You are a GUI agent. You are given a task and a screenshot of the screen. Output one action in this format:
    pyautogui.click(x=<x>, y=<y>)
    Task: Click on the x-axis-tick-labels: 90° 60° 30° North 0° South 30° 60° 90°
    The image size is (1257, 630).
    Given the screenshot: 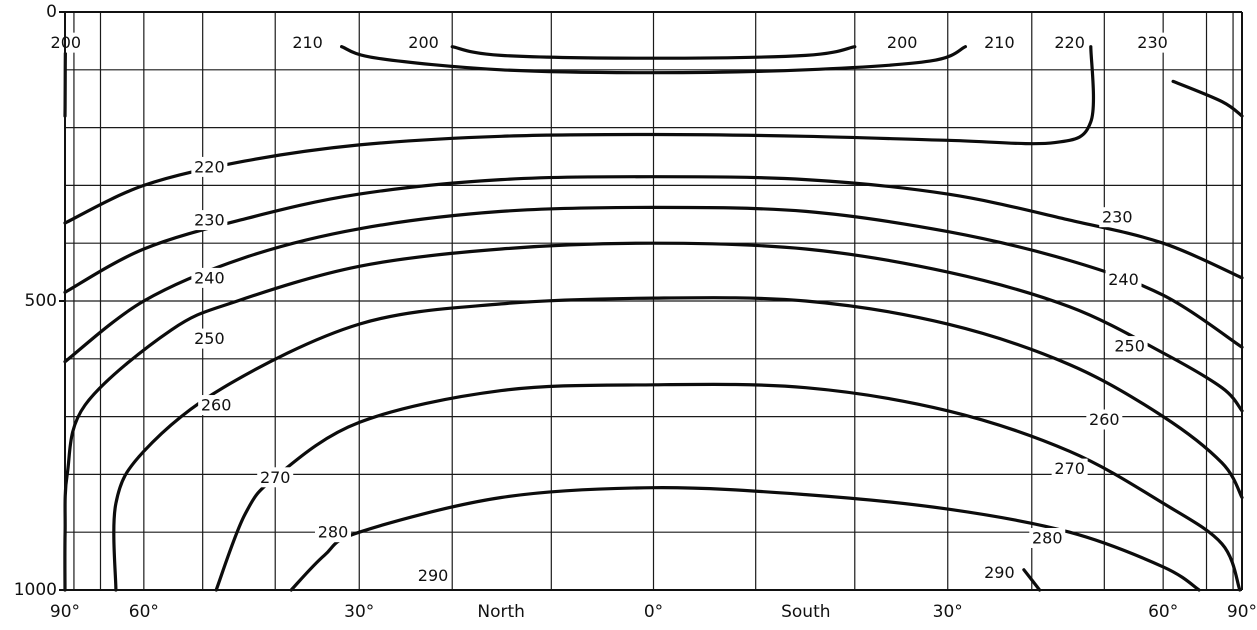 What is the action you would take?
    pyautogui.click(x=653, y=612)
    